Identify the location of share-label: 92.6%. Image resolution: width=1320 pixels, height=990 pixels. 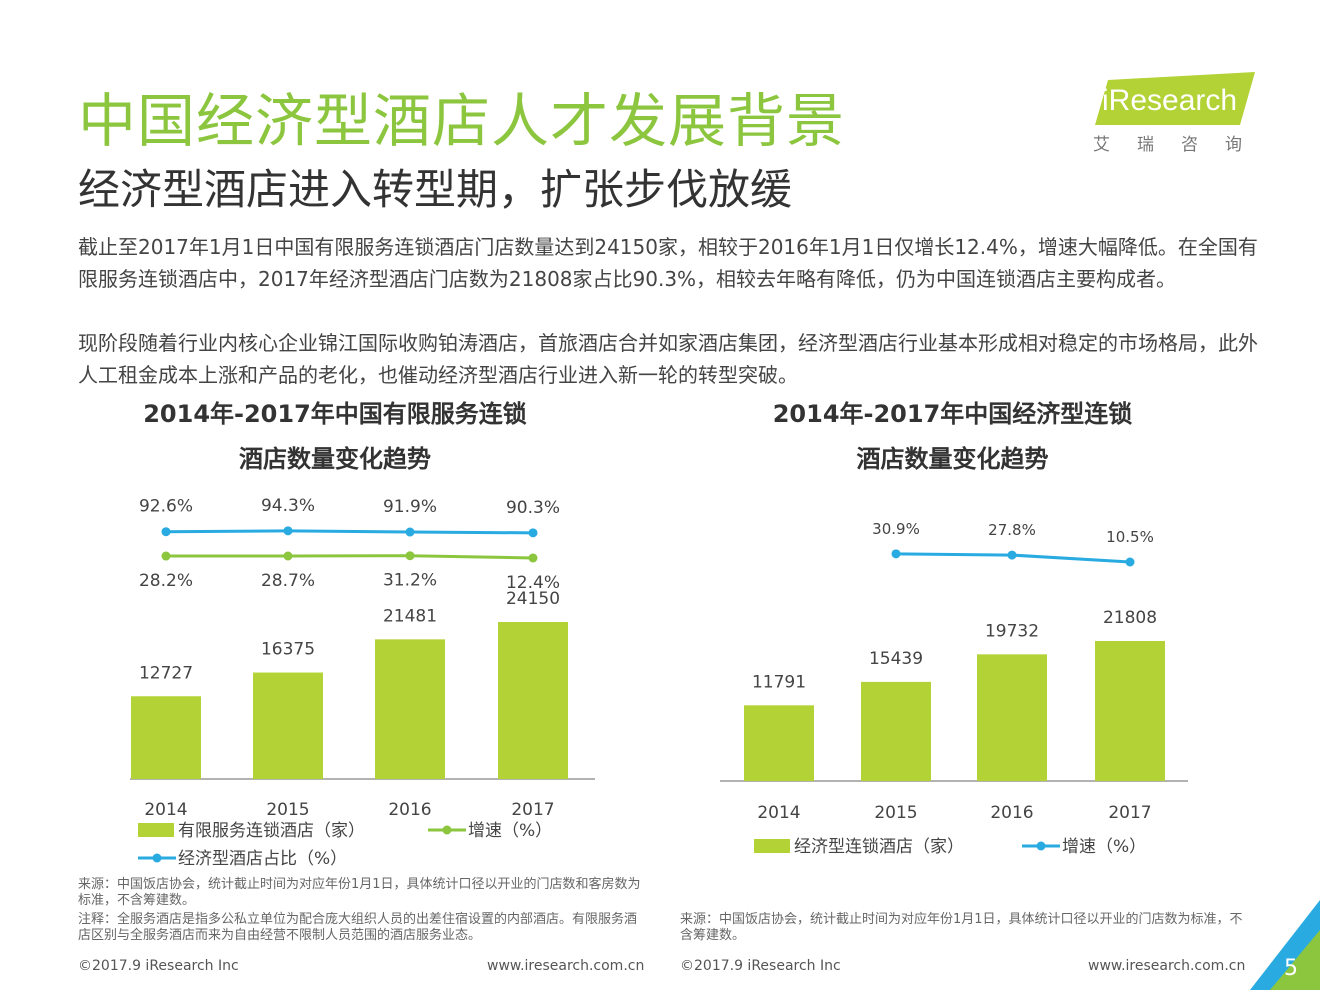
(166, 507).